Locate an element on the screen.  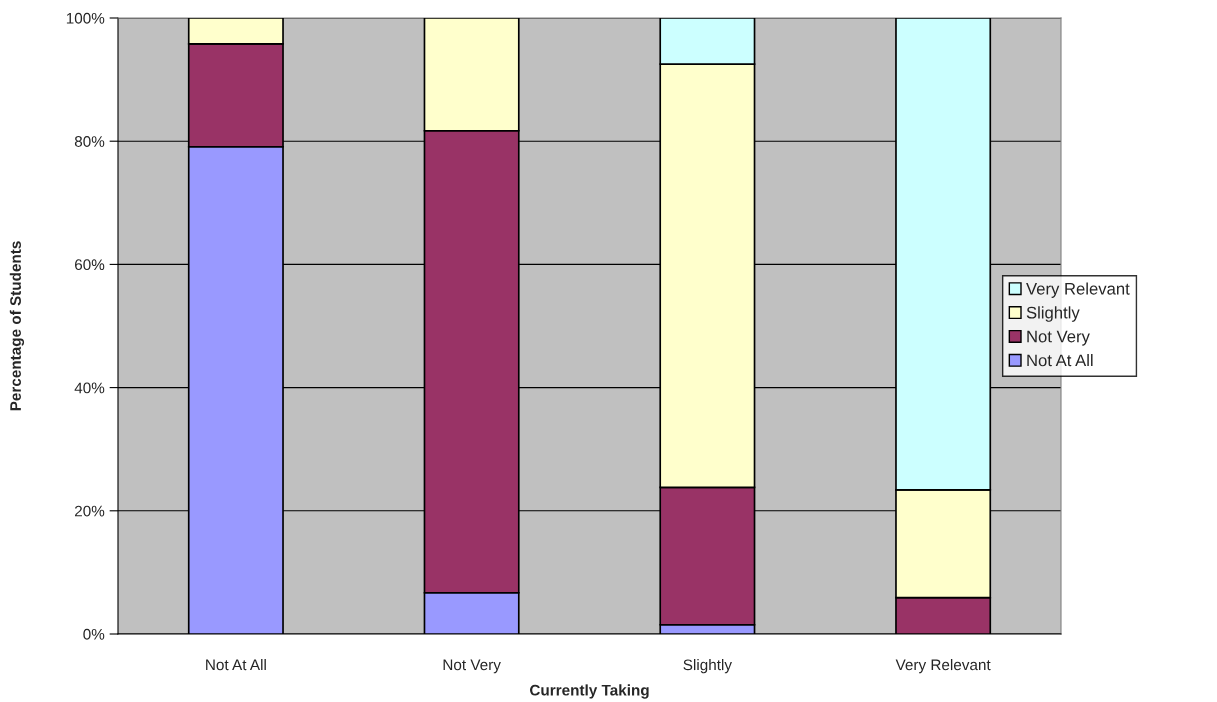
y-tick-label: 80% is located at coordinates (89, 141).